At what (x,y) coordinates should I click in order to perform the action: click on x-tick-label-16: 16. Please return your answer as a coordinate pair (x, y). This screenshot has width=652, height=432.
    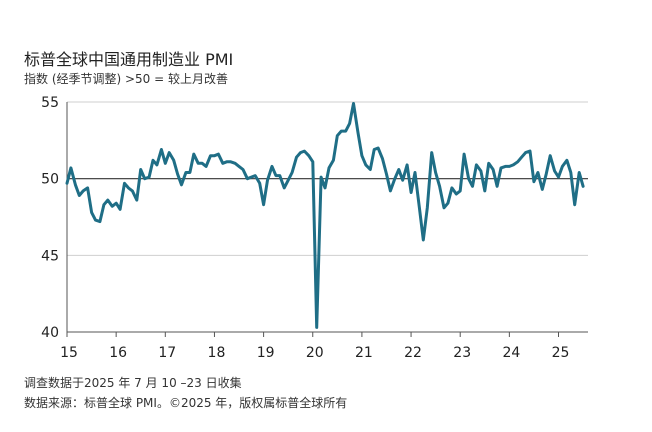
    Looking at the image, I should click on (118, 353).